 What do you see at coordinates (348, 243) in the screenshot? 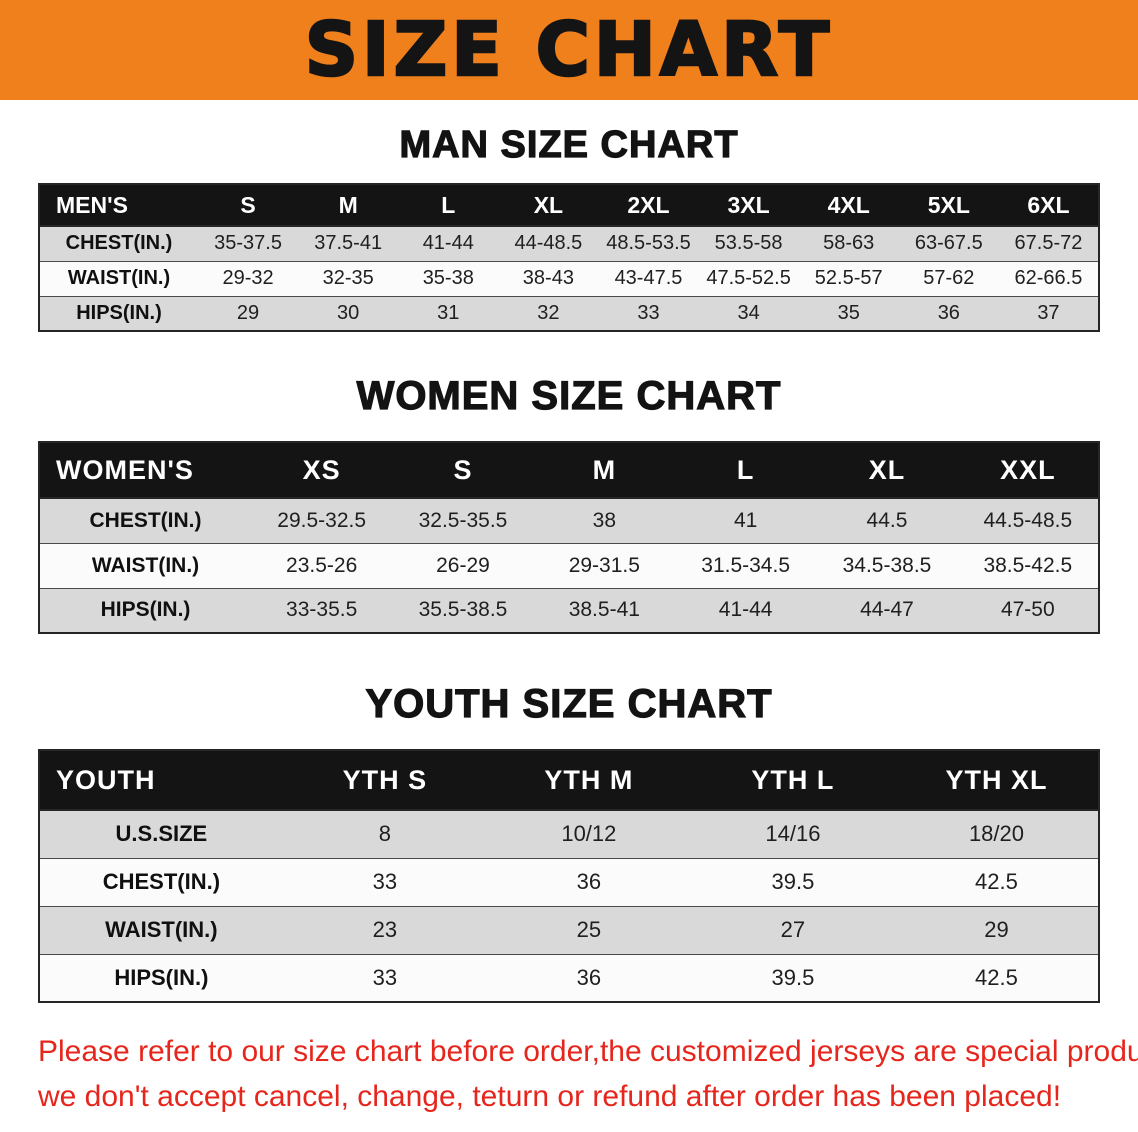
I see `size-value: 37.5-41` at bounding box center [348, 243].